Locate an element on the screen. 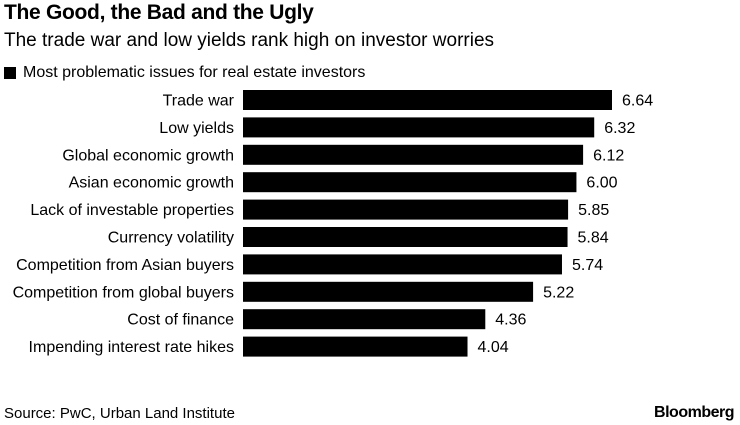 The image size is (740, 425). bloomberg-logo: Bloomberg is located at coordinates (694, 412).